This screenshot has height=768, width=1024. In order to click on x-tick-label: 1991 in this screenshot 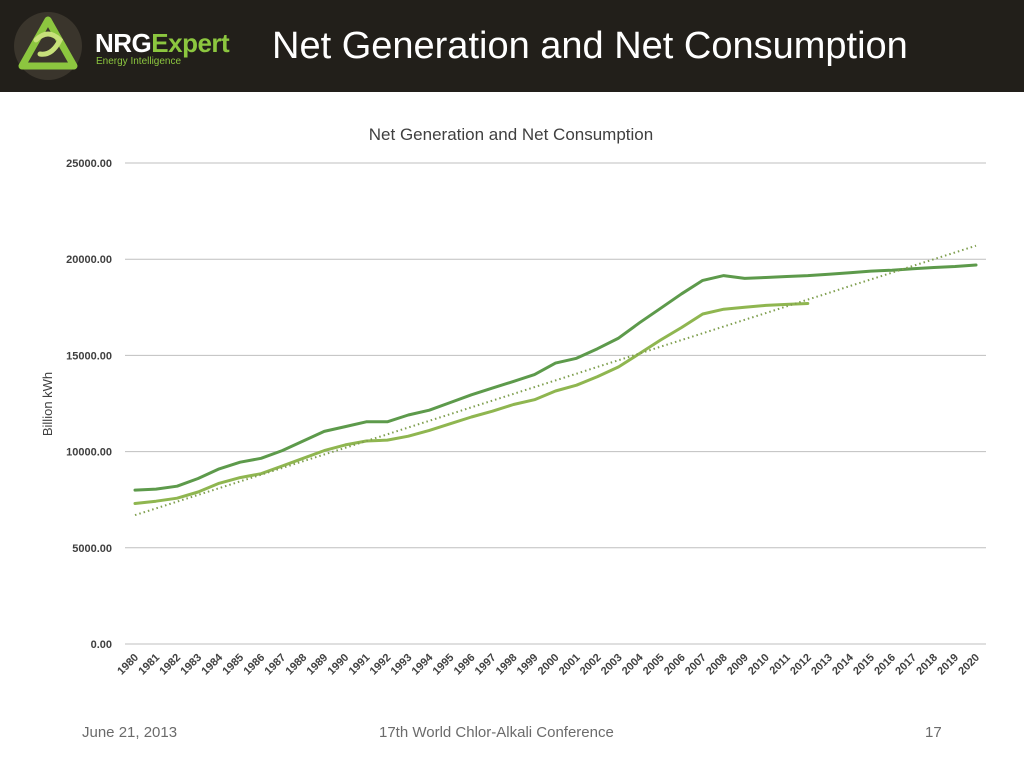, I will do `click(360, 665)`.